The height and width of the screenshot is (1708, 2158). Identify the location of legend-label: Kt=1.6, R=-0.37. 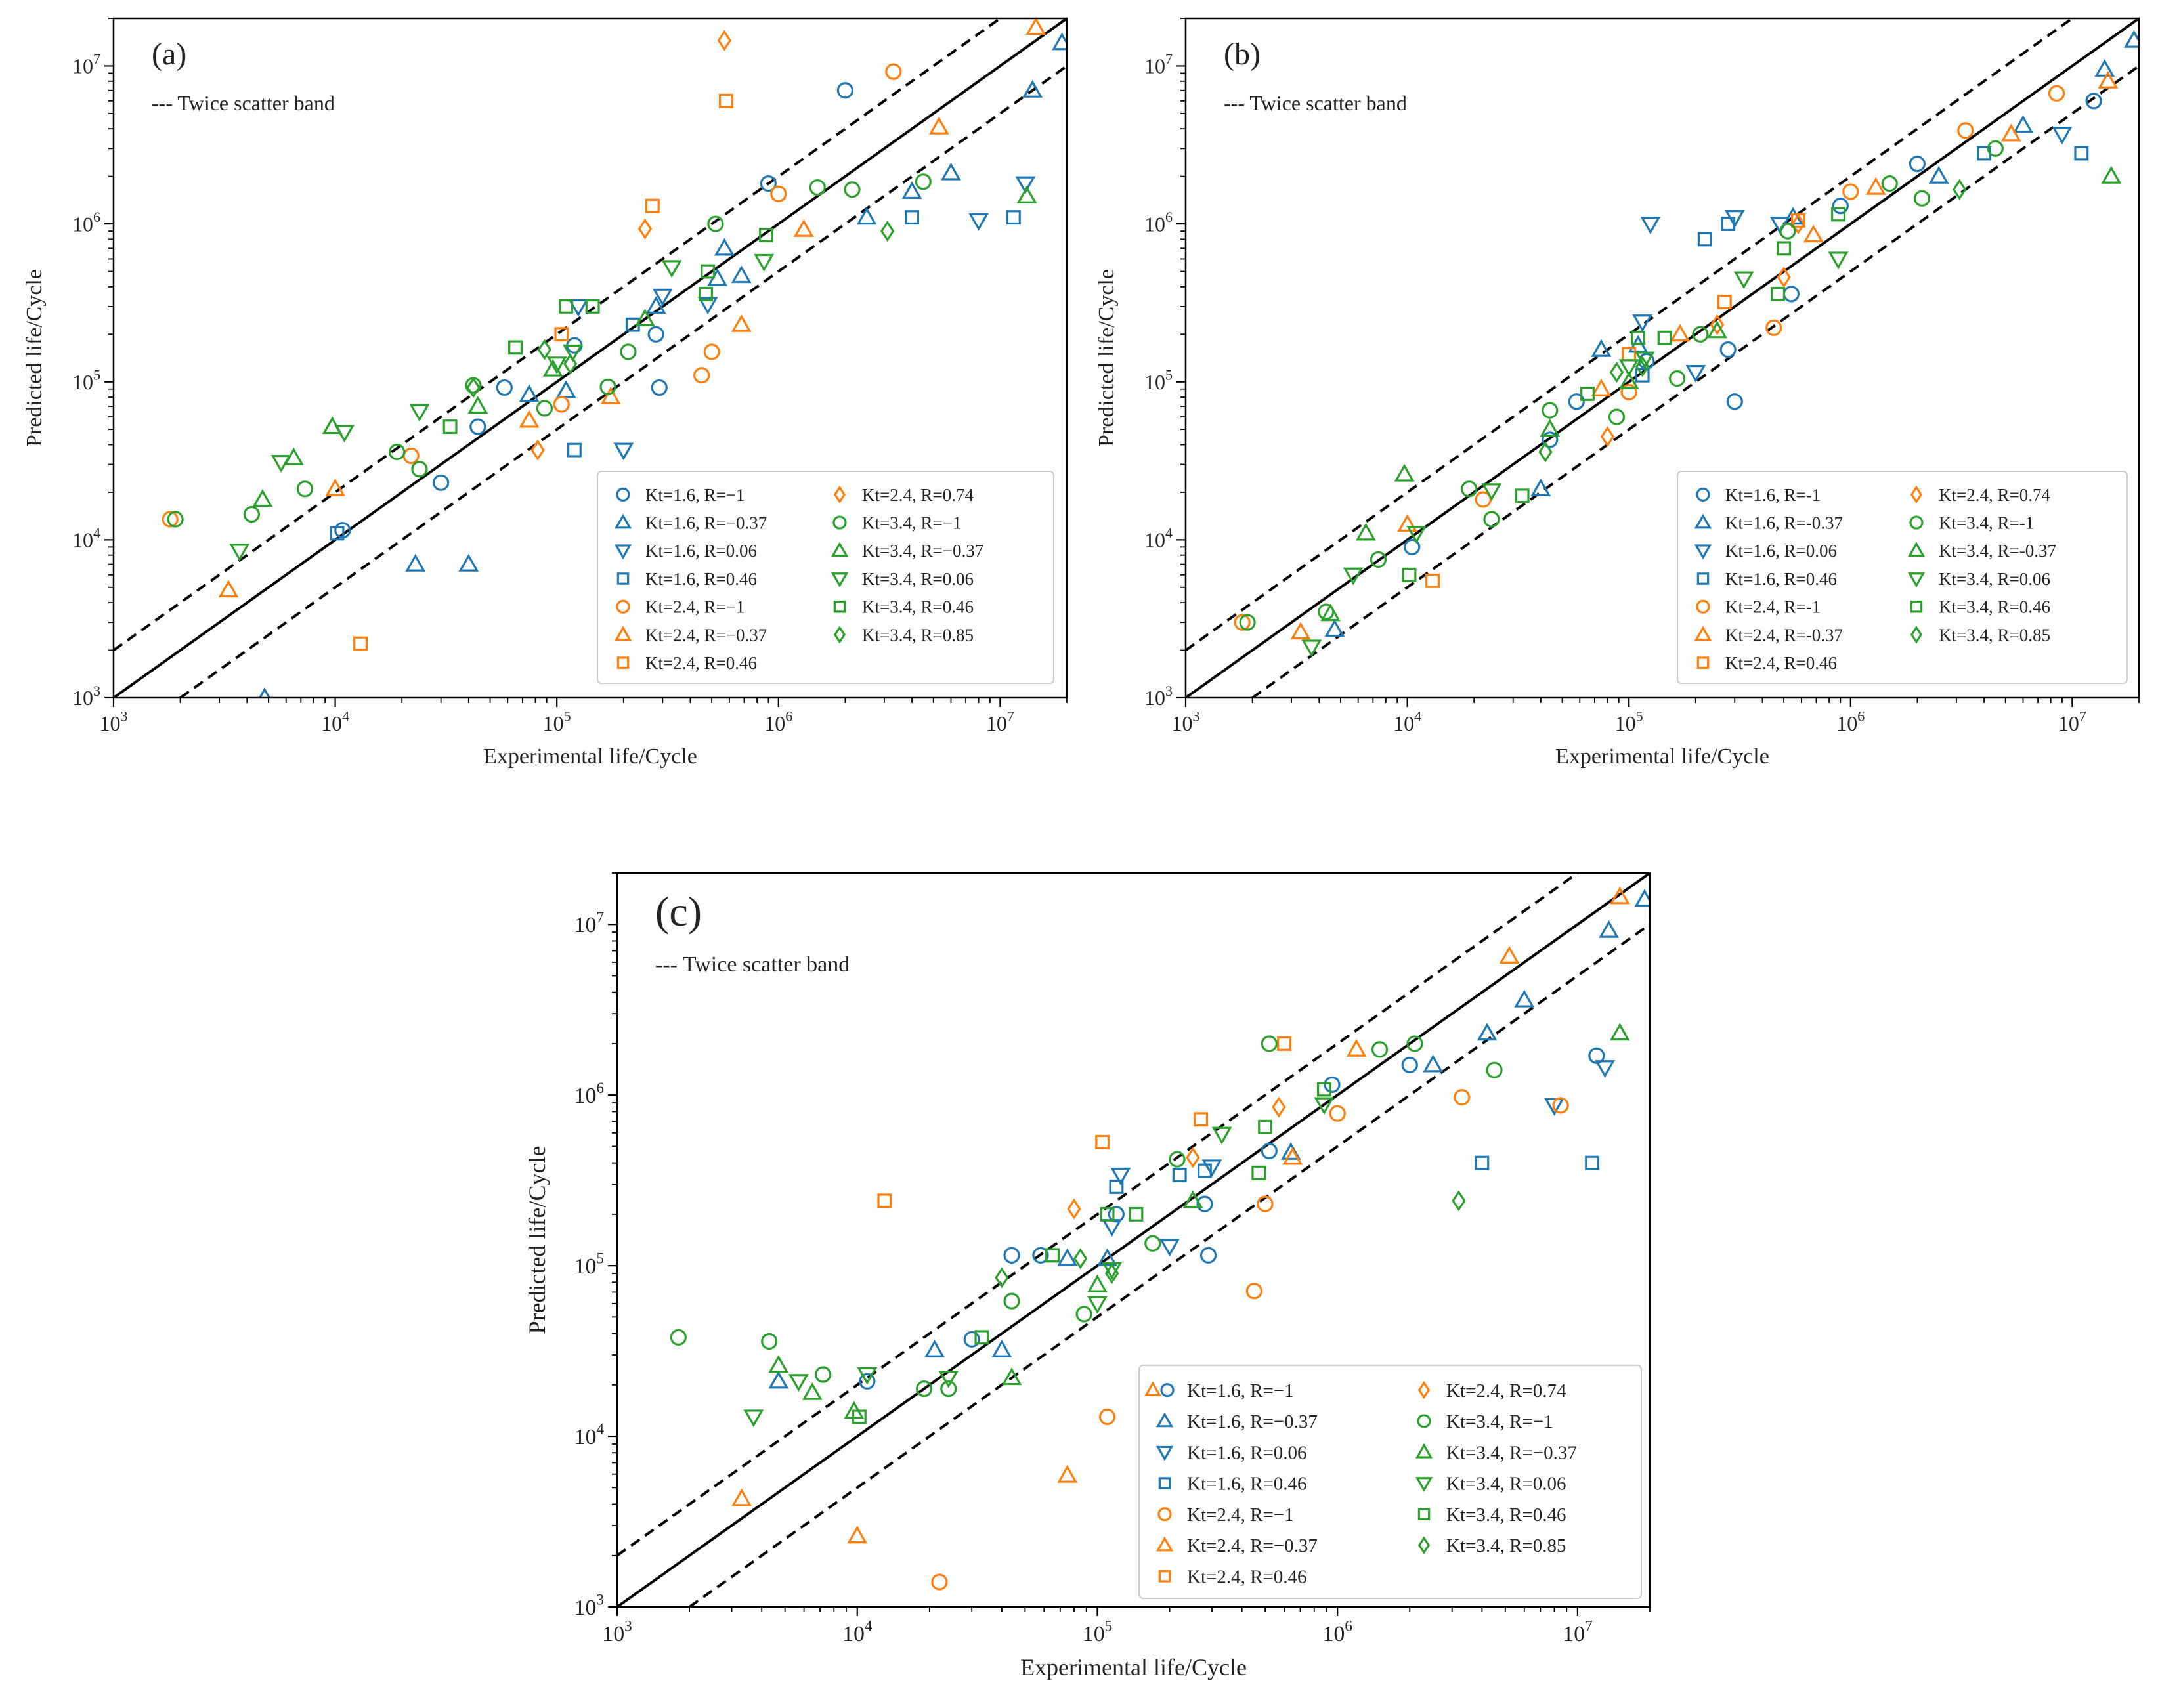
(1784, 523).